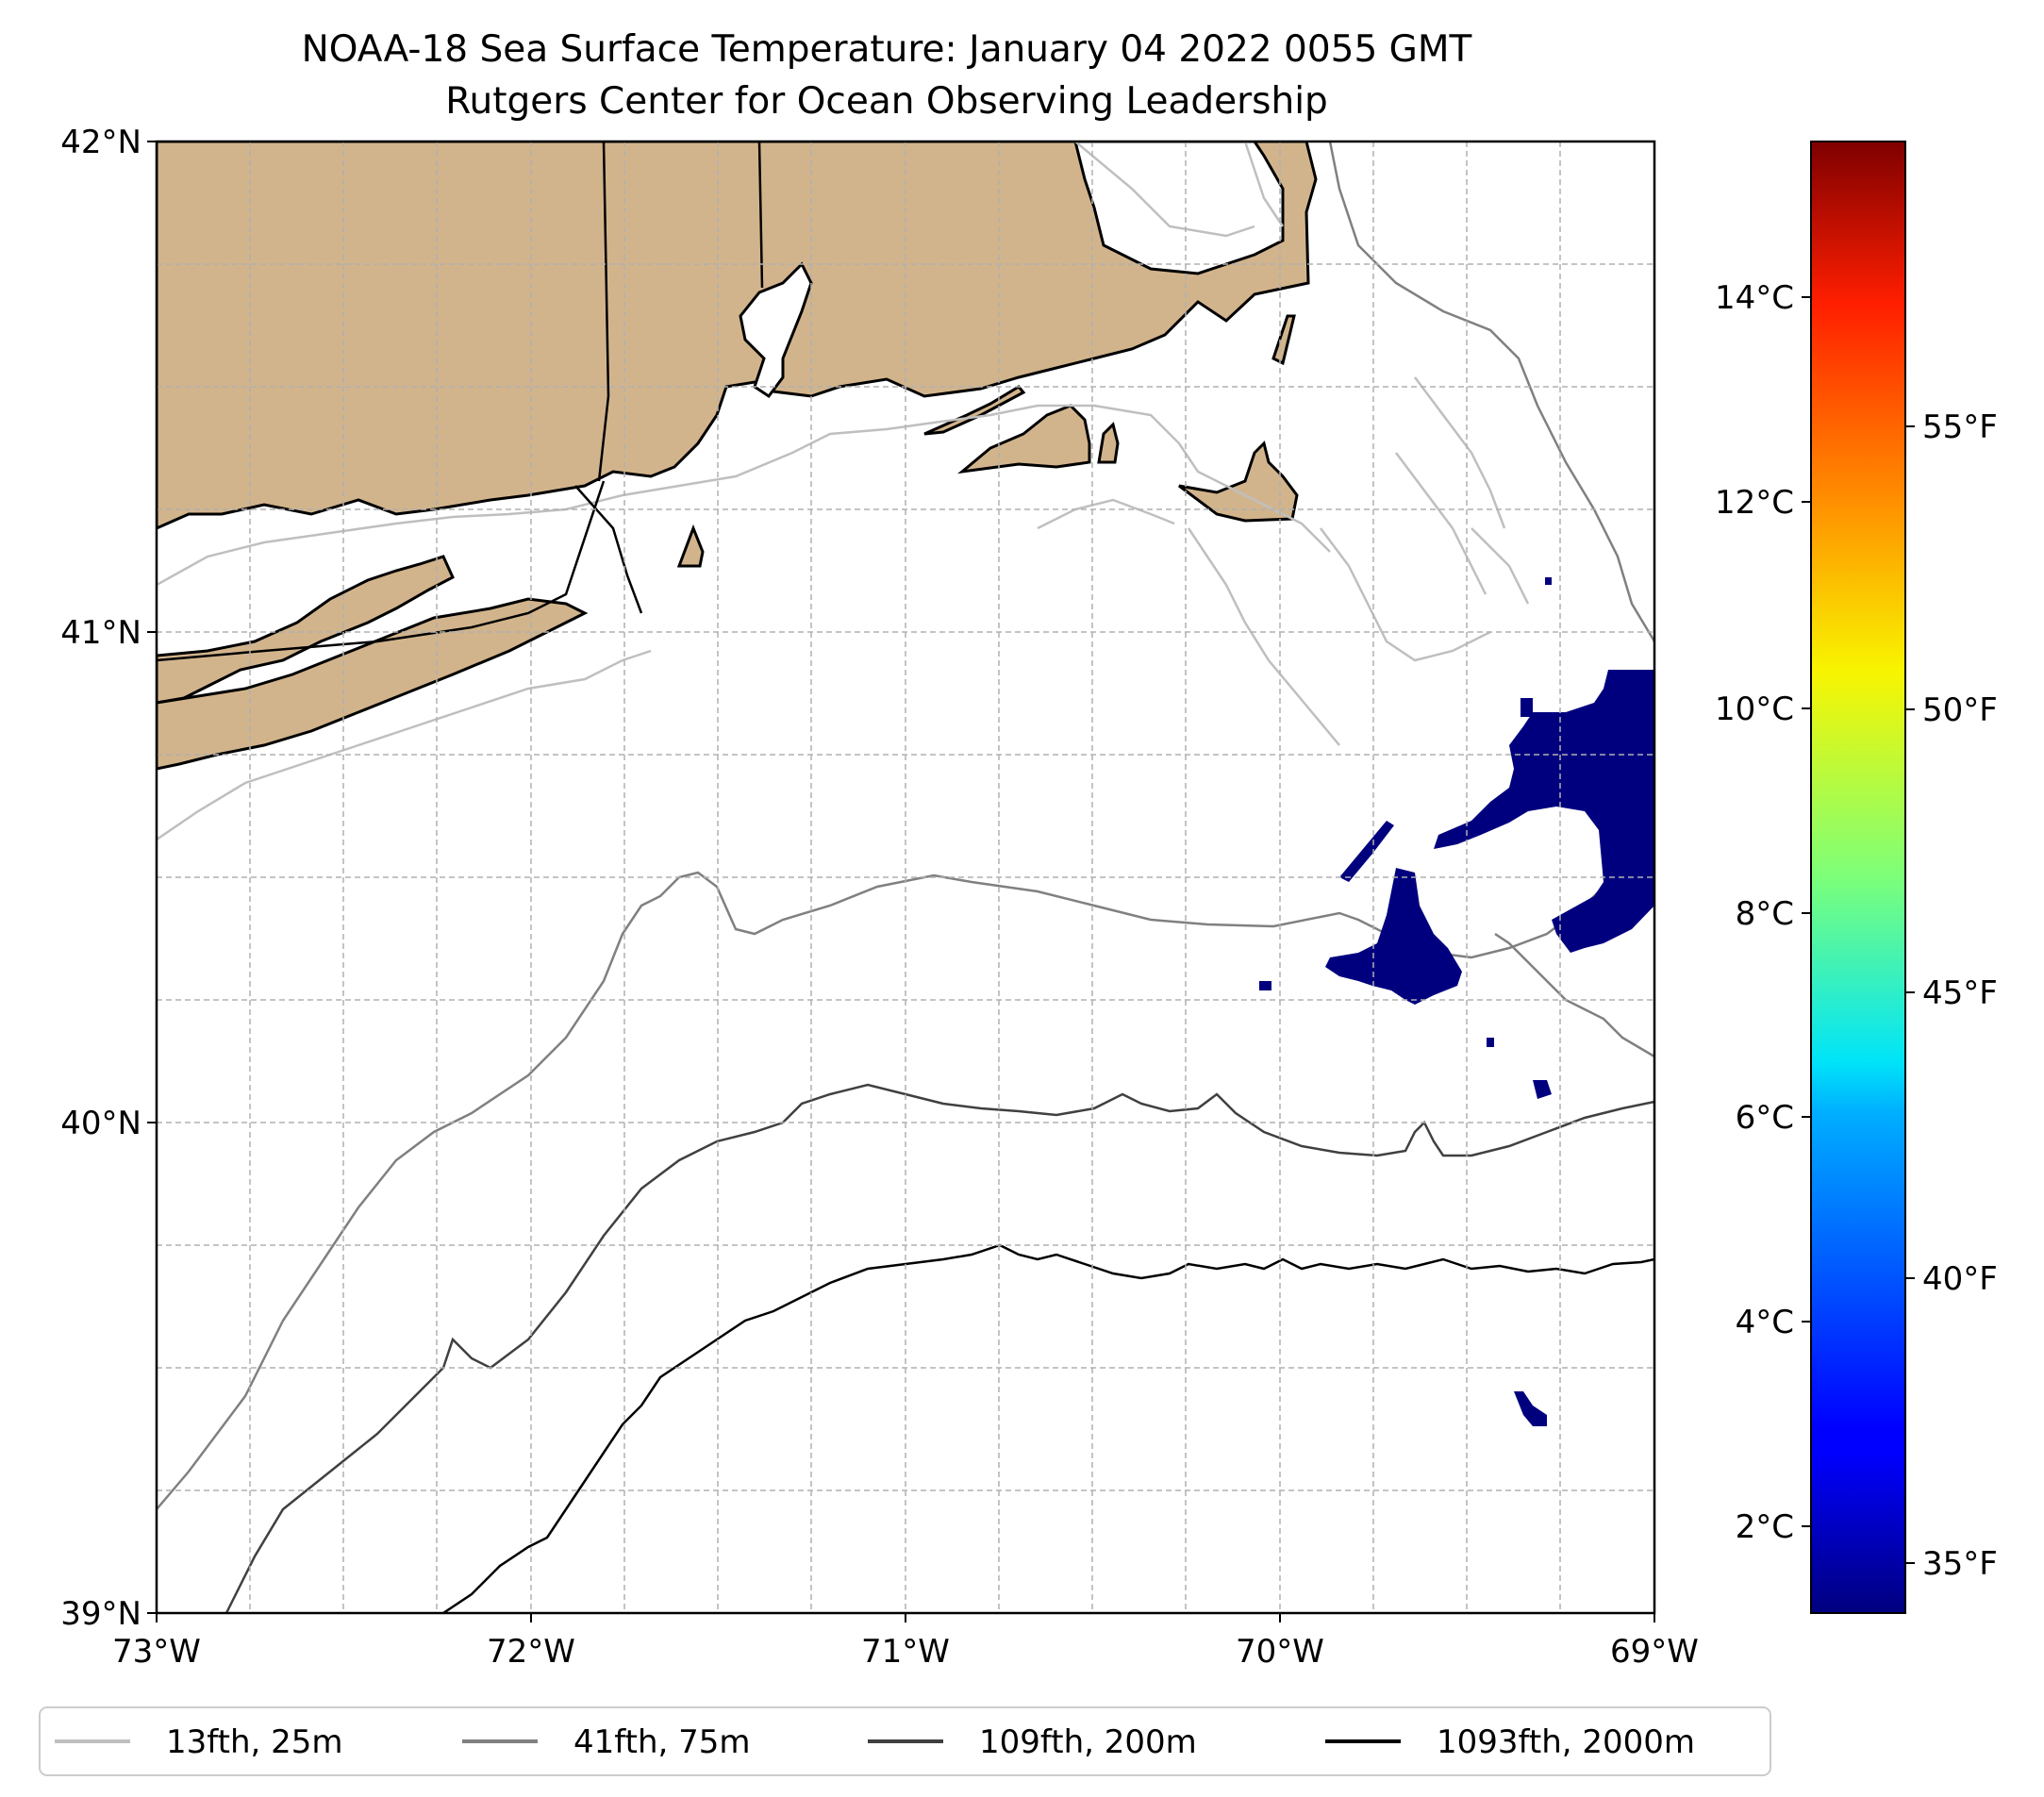 Image resolution: width=2044 pixels, height=1797 pixels. What do you see at coordinates (1048, 1428) in the screenshot?
I see `isobath-2000m` at bounding box center [1048, 1428].